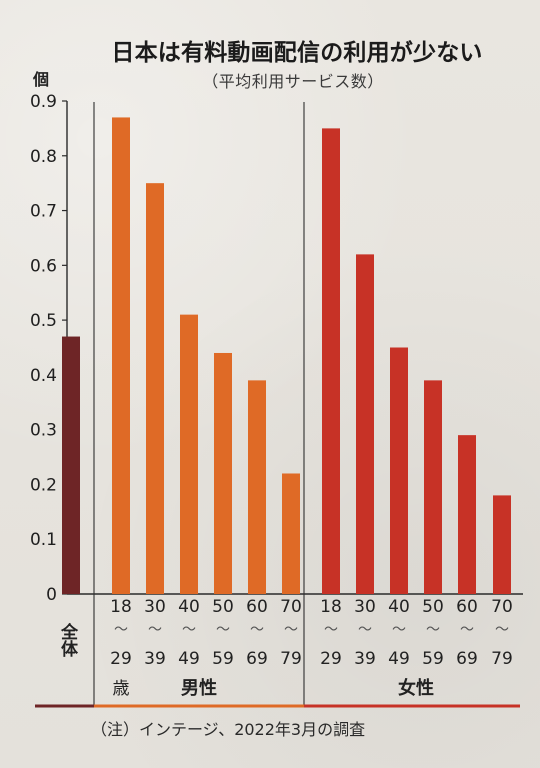 The width and height of the screenshot is (540, 768). I want to click on y-tick-label: 0.6, so click(43, 266).